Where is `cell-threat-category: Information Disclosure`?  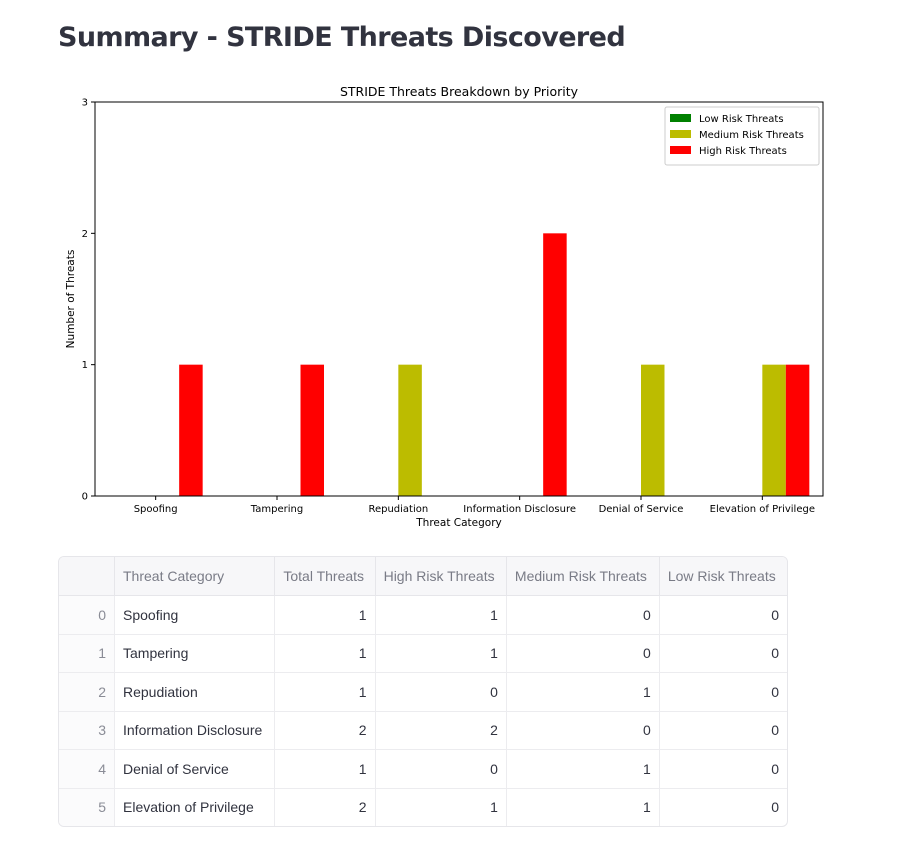 cell-threat-category: Information Disclosure is located at coordinates (195, 730).